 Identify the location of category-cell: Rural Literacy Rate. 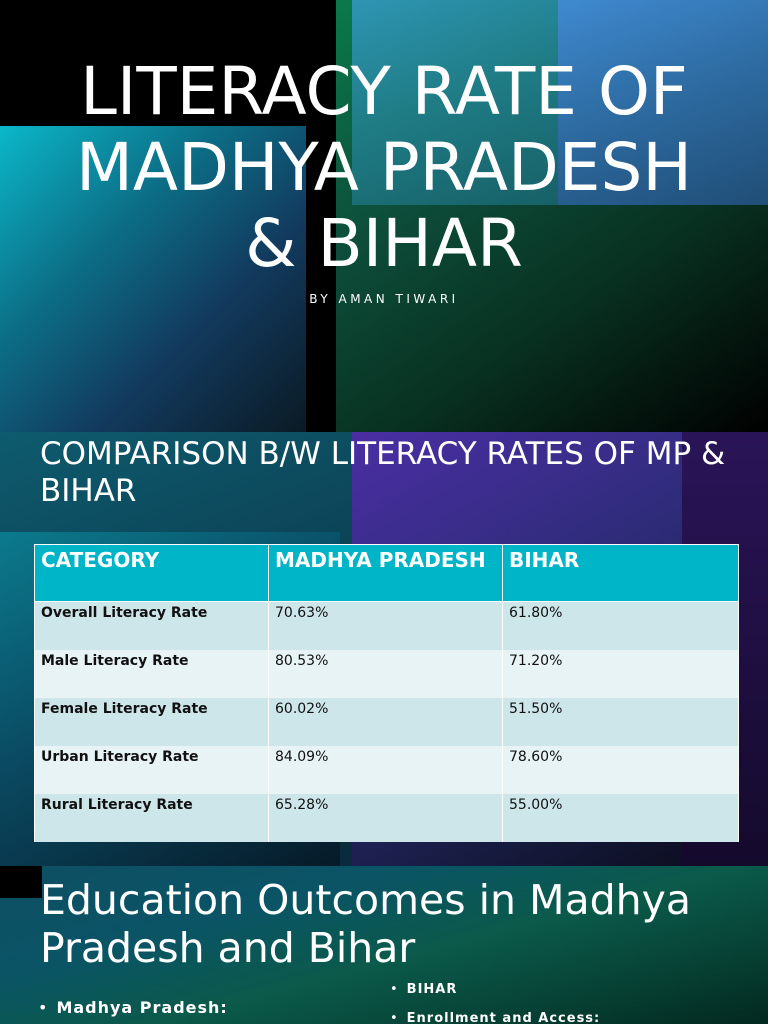
(151, 818).